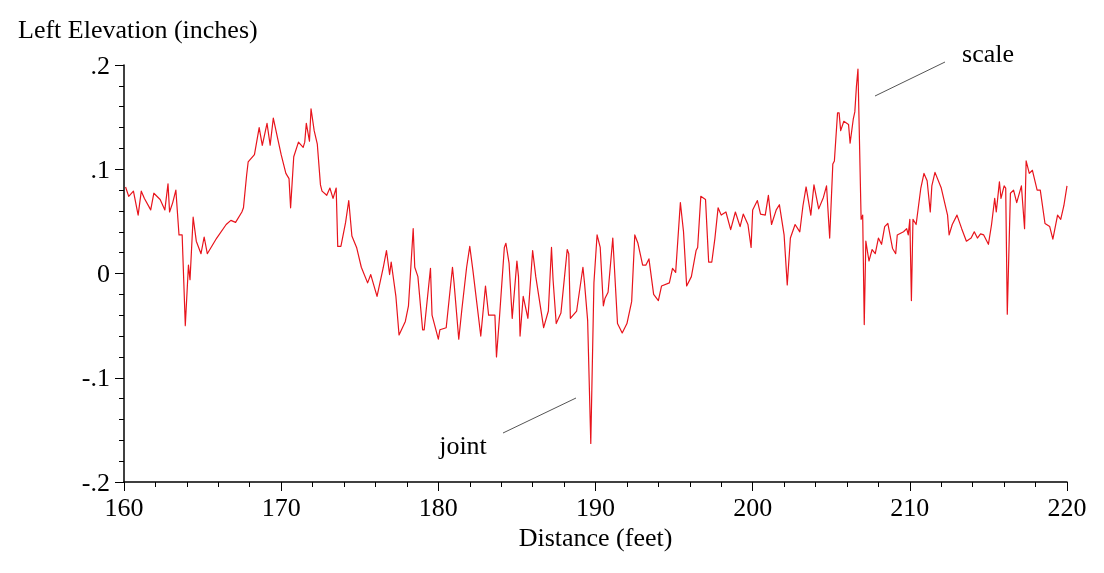 The image size is (1104, 573). What do you see at coordinates (753, 507) in the screenshot?
I see `x-tick-label: 200` at bounding box center [753, 507].